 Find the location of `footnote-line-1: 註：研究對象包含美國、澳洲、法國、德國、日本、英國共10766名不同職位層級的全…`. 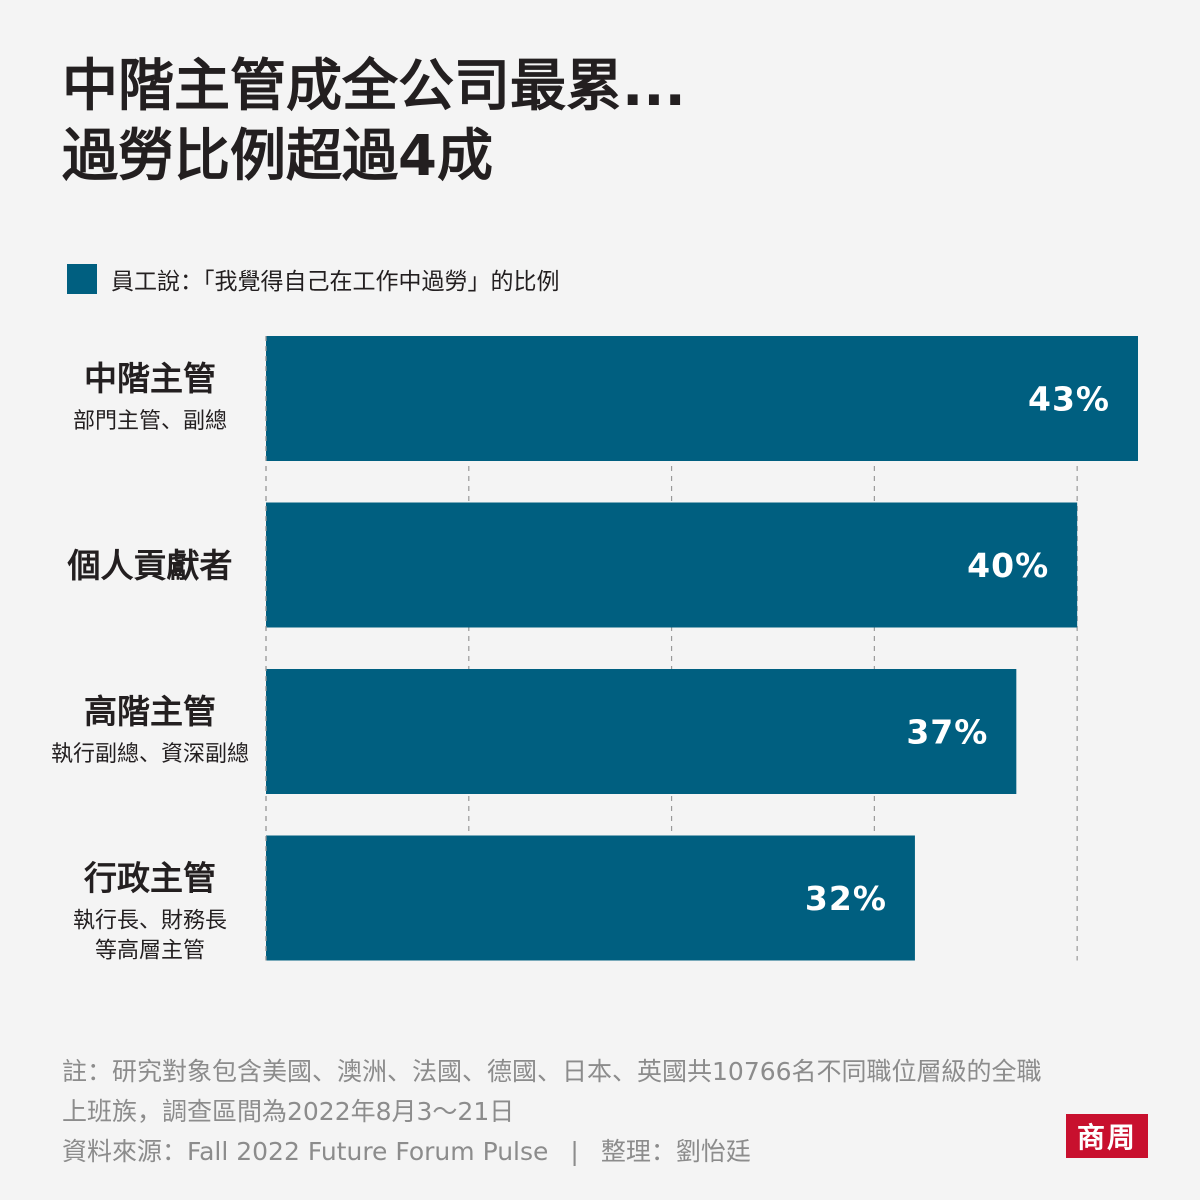

footnote-line-1: 註：研究對象包含美國、澳洲、法國、德國、日本、英國共10766名不同職位層級的全… is located at coordinates (552, 1071).